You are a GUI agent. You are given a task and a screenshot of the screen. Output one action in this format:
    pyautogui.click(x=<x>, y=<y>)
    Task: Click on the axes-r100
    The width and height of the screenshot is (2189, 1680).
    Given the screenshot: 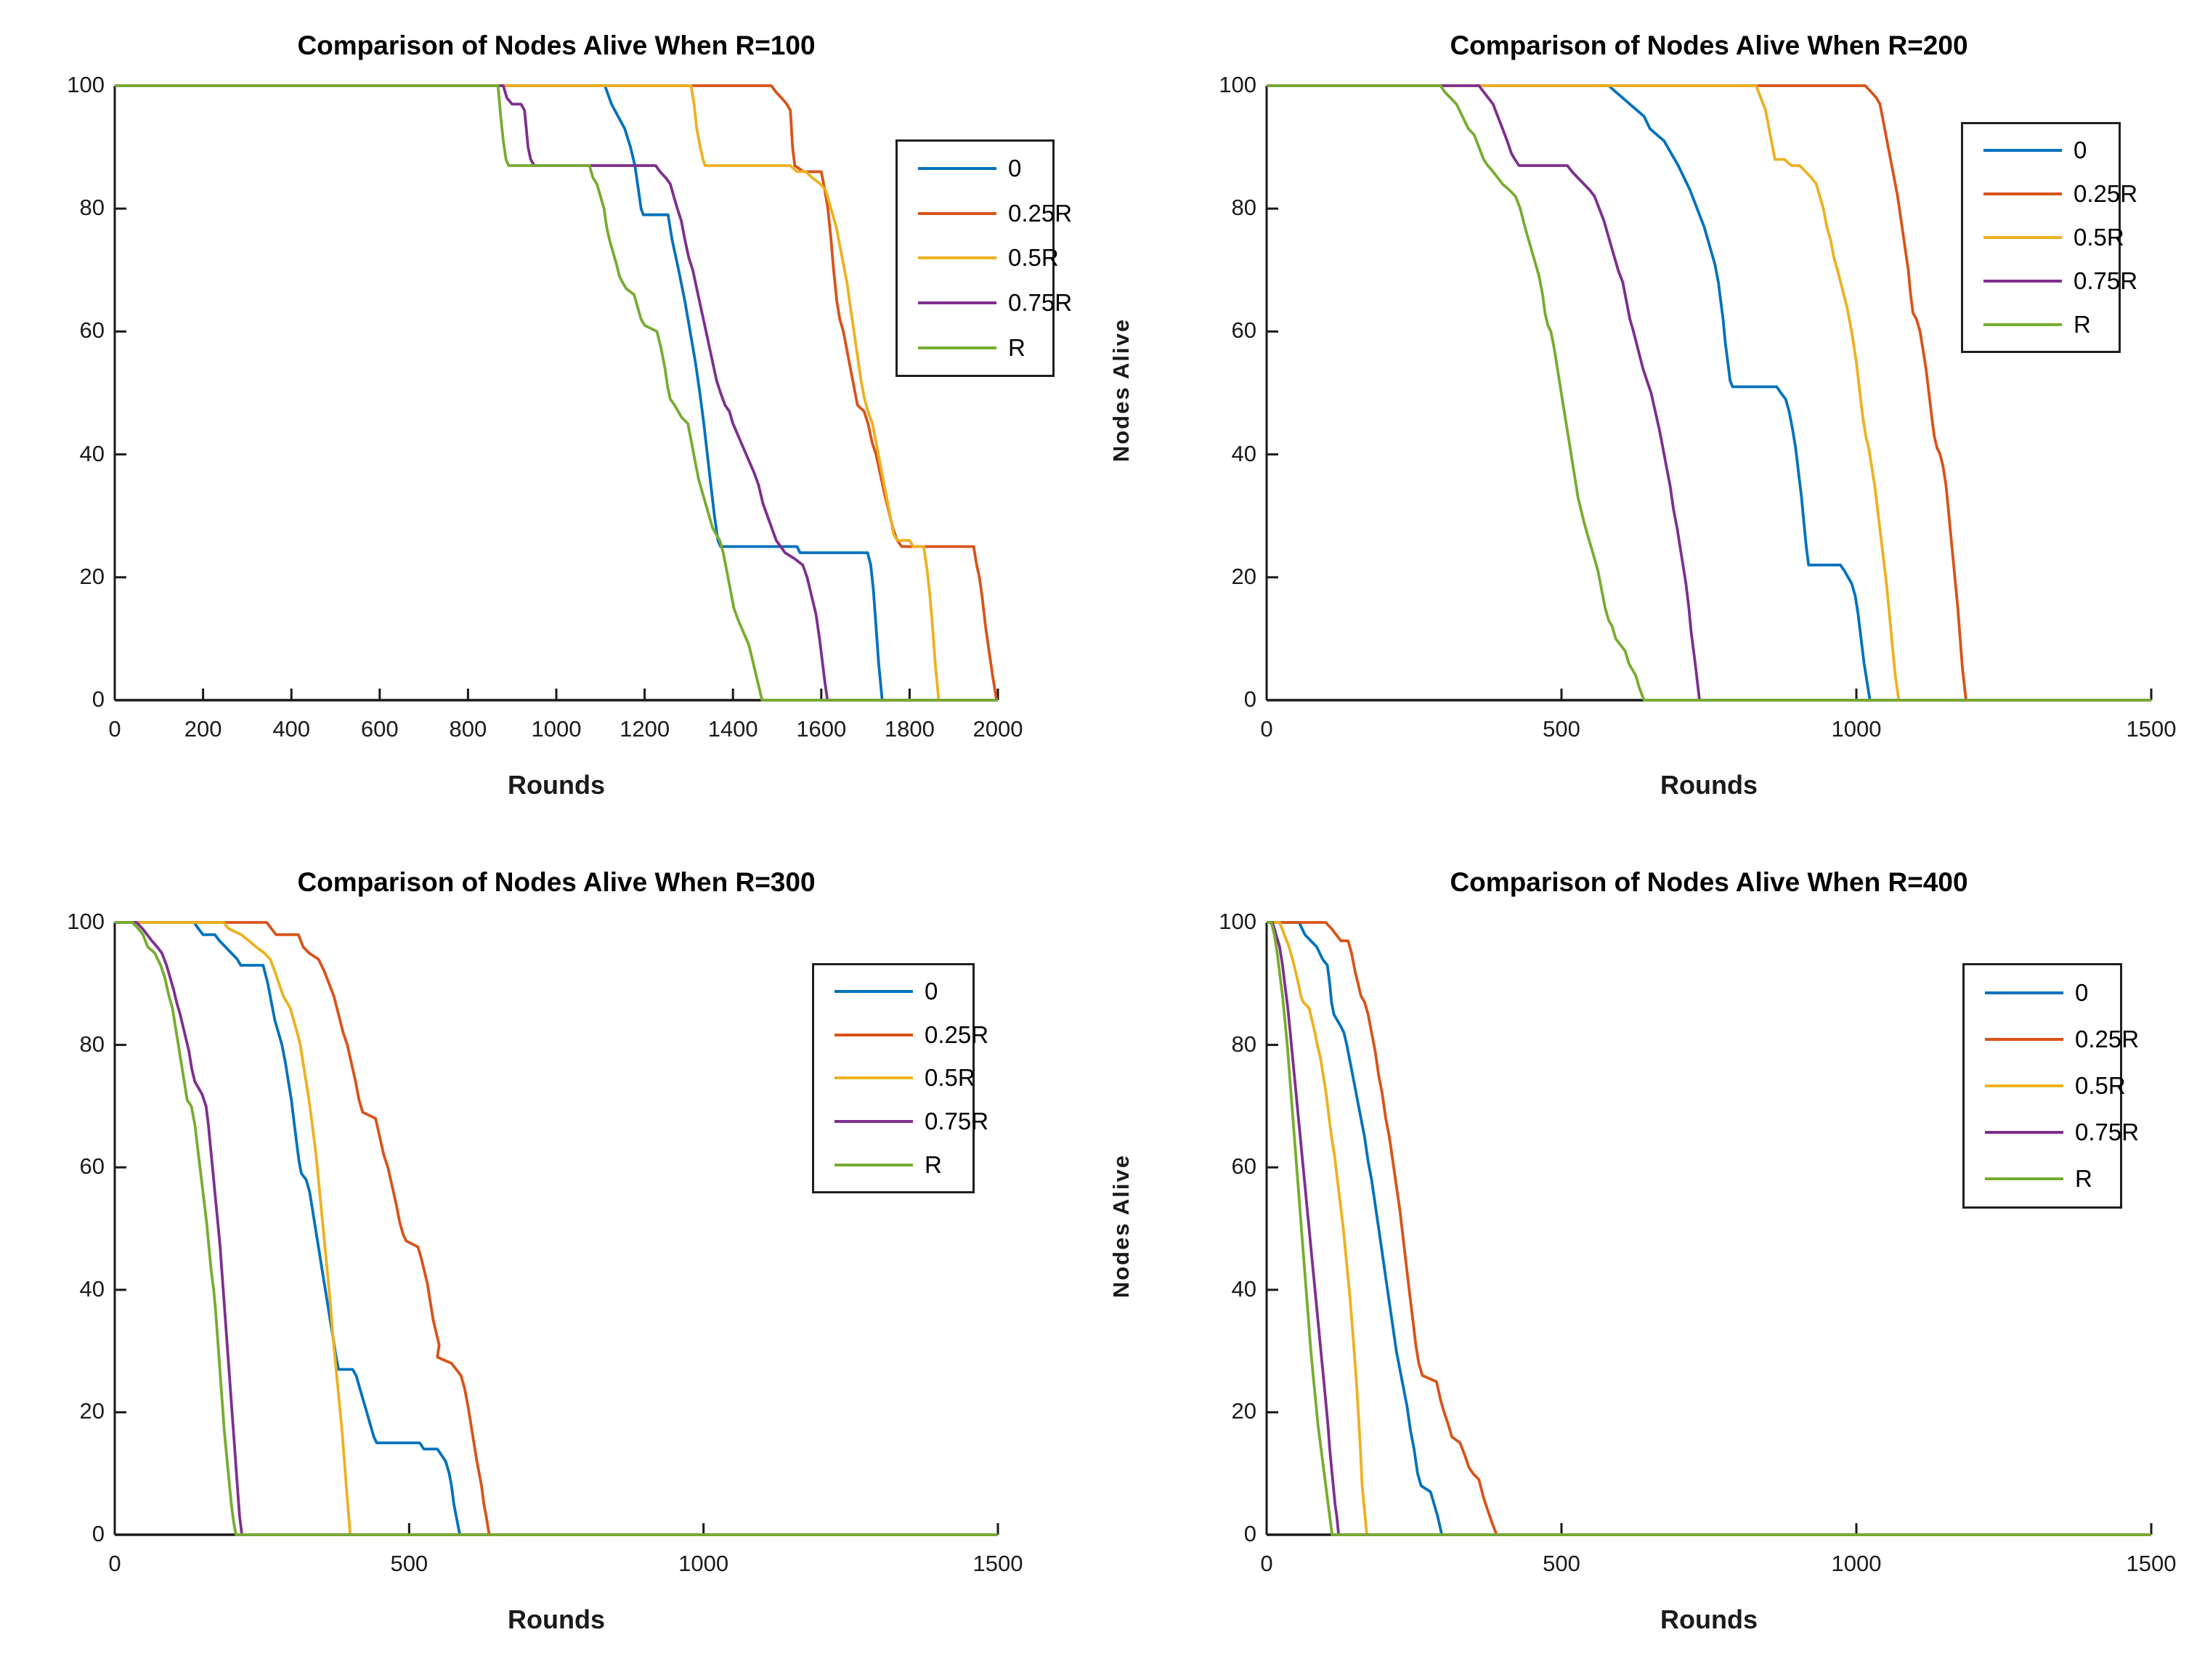 What is the action you would take?
    pyautogui.click(x=556, y=393)
    